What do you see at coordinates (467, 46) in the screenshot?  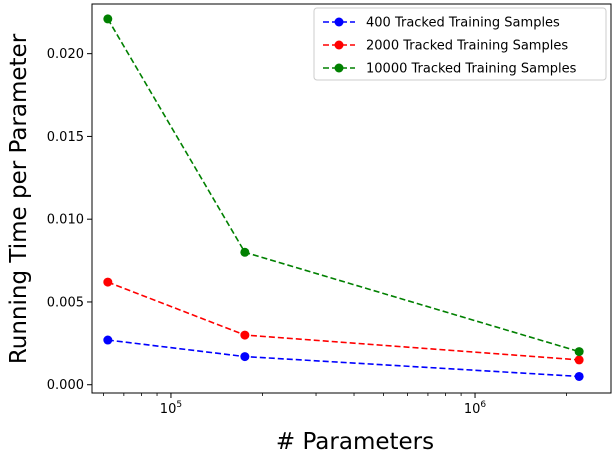 I see `legend-label: 2000 Tracked Training Samples` at bounding box center [467, 46].